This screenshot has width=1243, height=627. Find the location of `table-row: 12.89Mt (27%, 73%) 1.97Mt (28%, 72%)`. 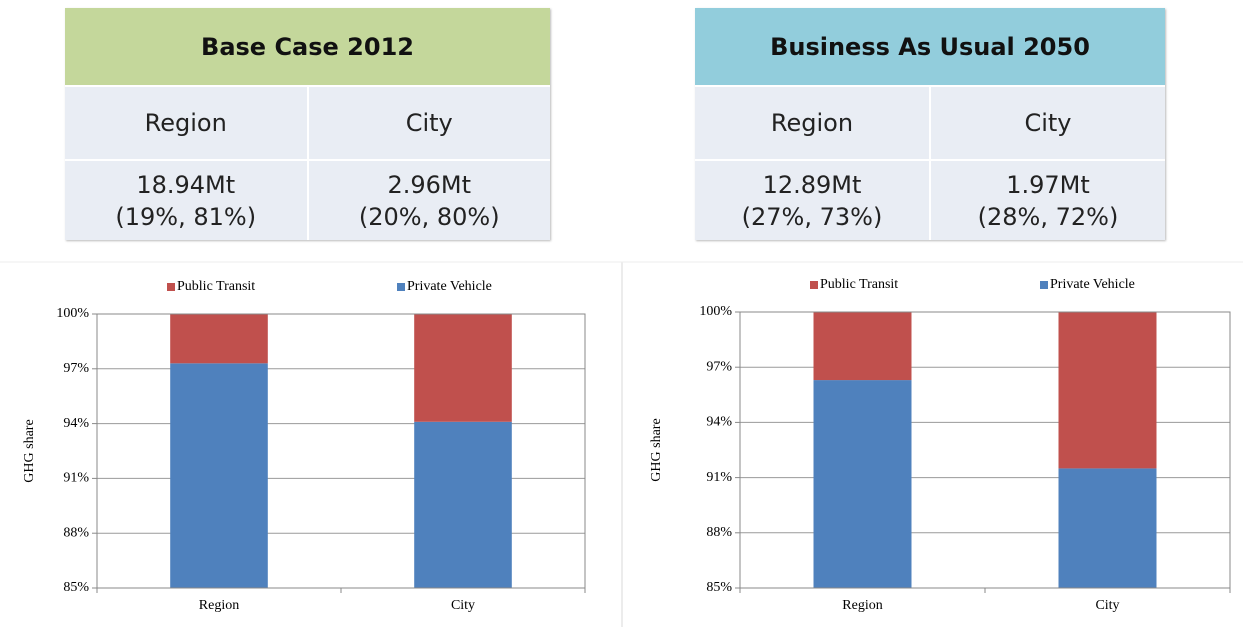

table-row: 12.89Mt (27%, 73%) 1.97Mt (28%, 72%) is located at coordinates (930, 199).